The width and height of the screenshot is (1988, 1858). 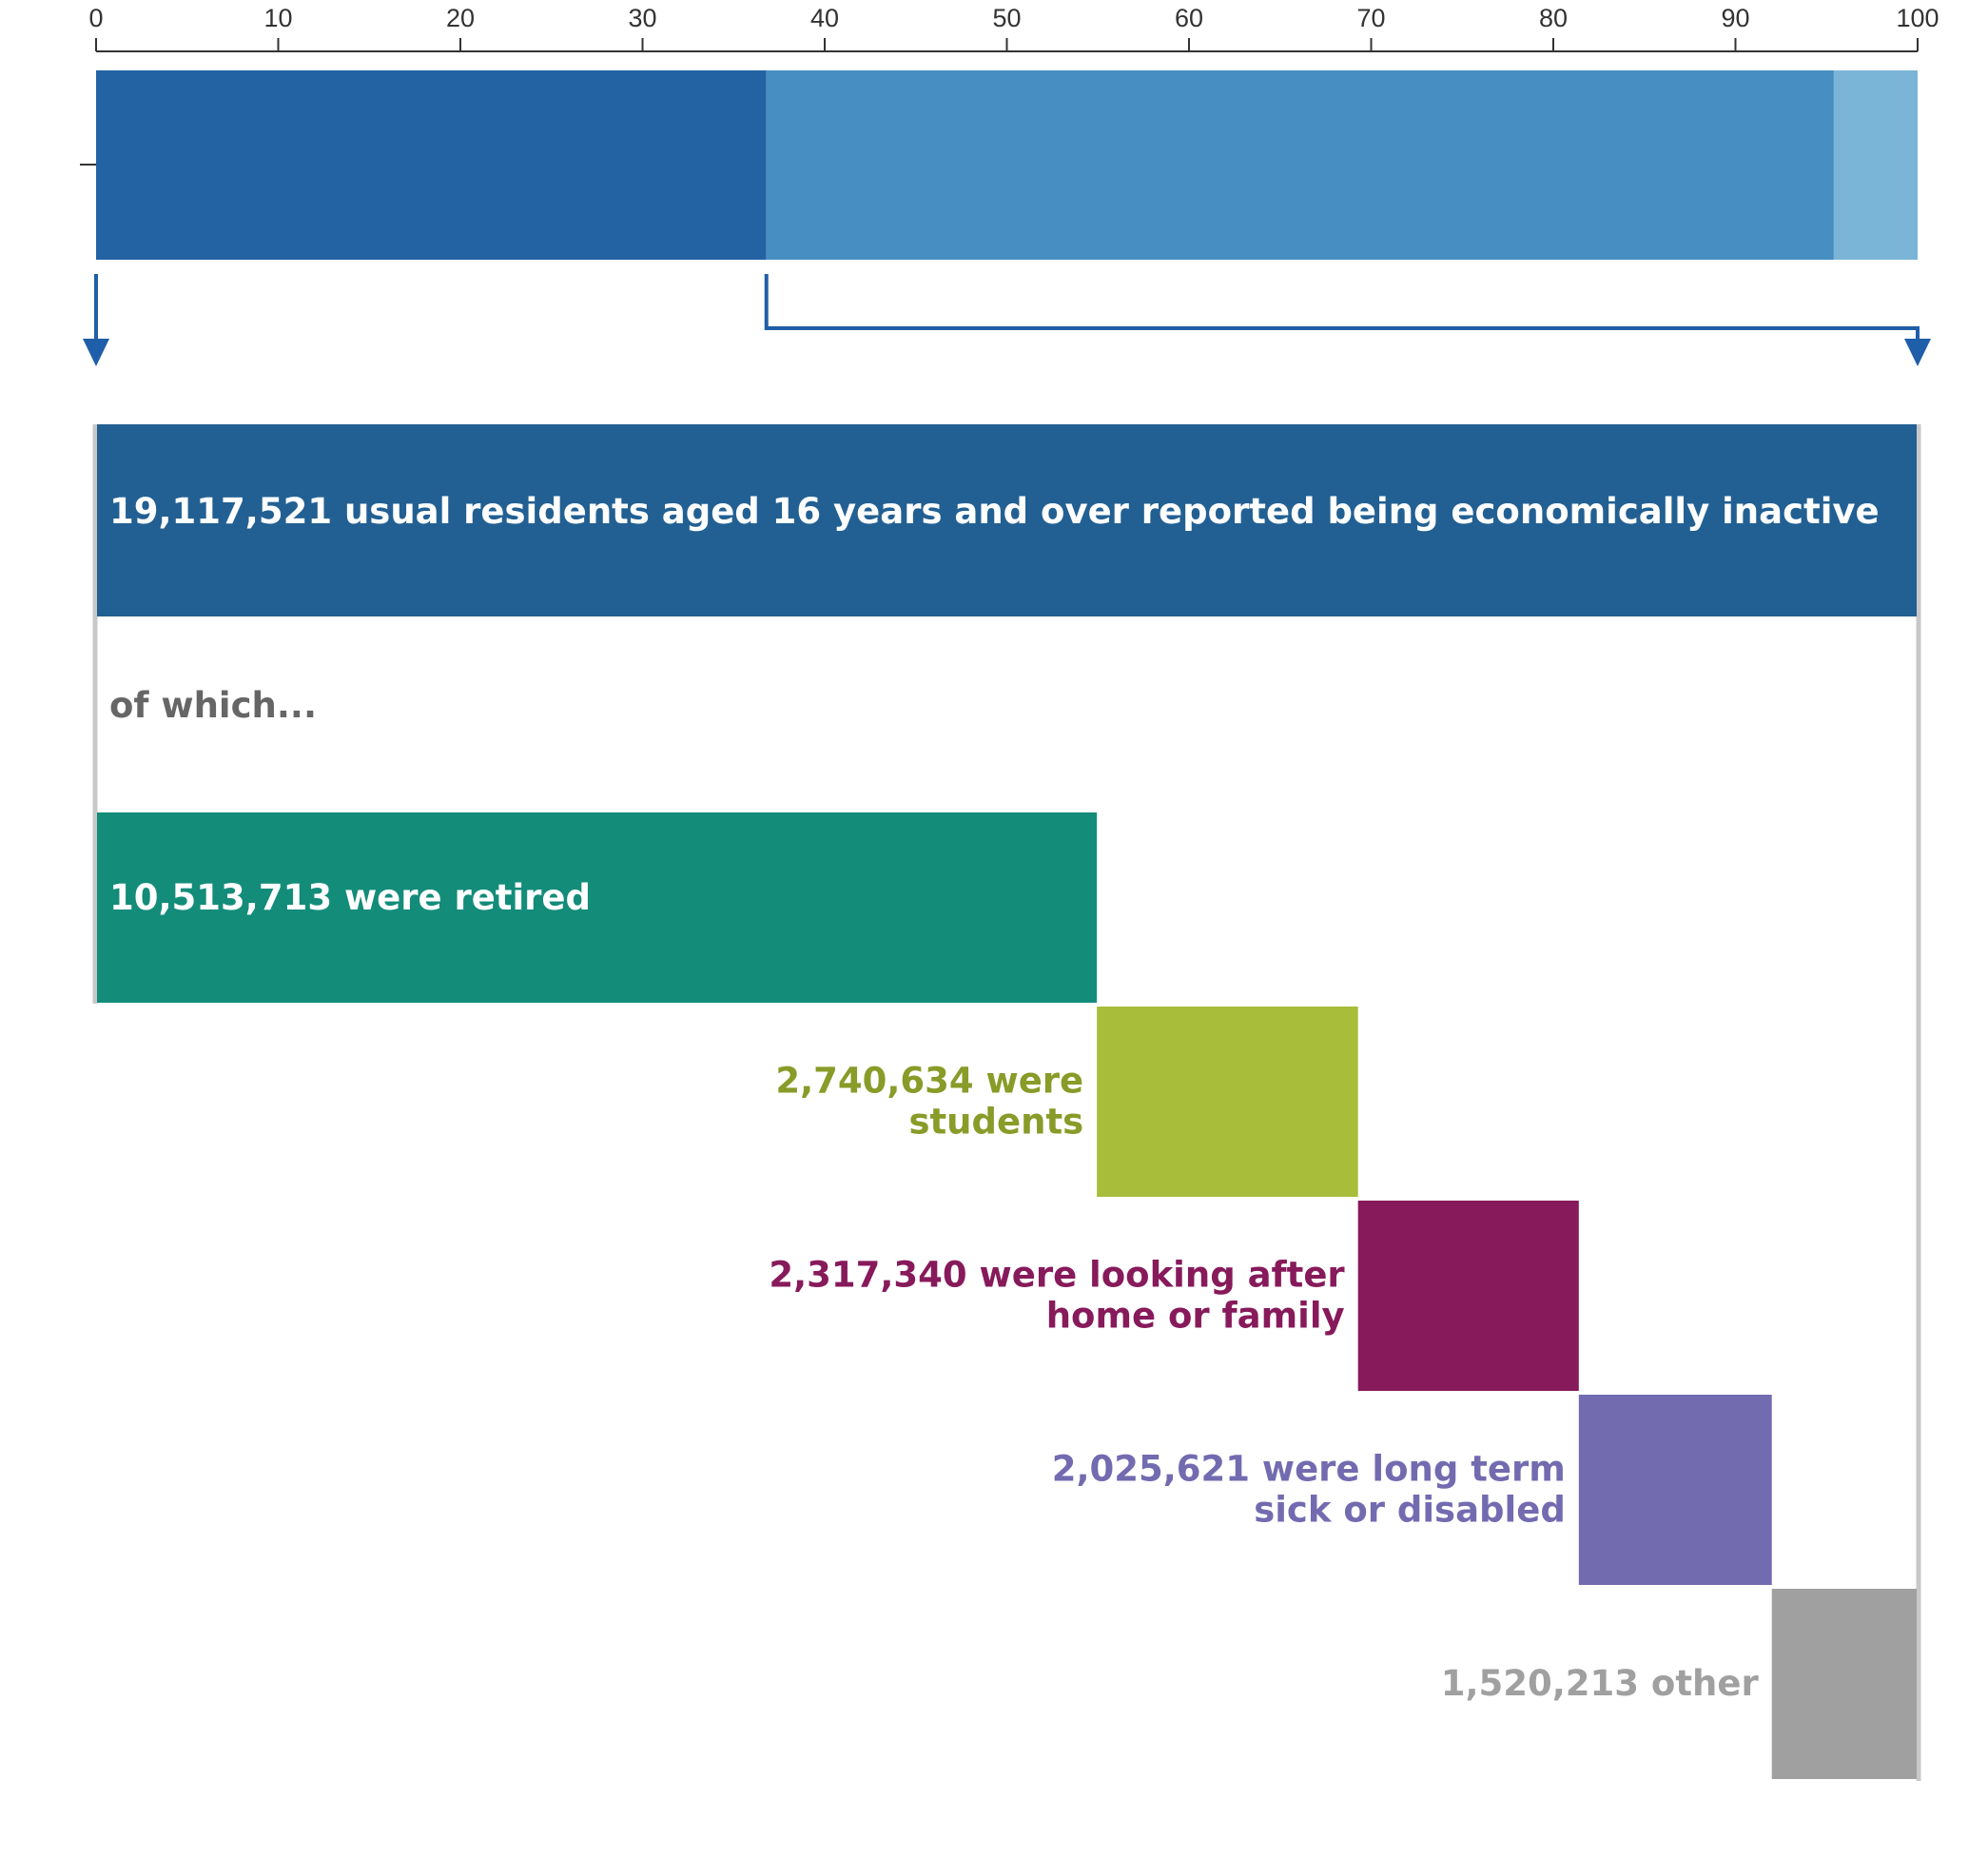 I want to click on x-axis: 0 10 20 30 40 50 60 70 80 90 100, so click(x=1013, y=28).